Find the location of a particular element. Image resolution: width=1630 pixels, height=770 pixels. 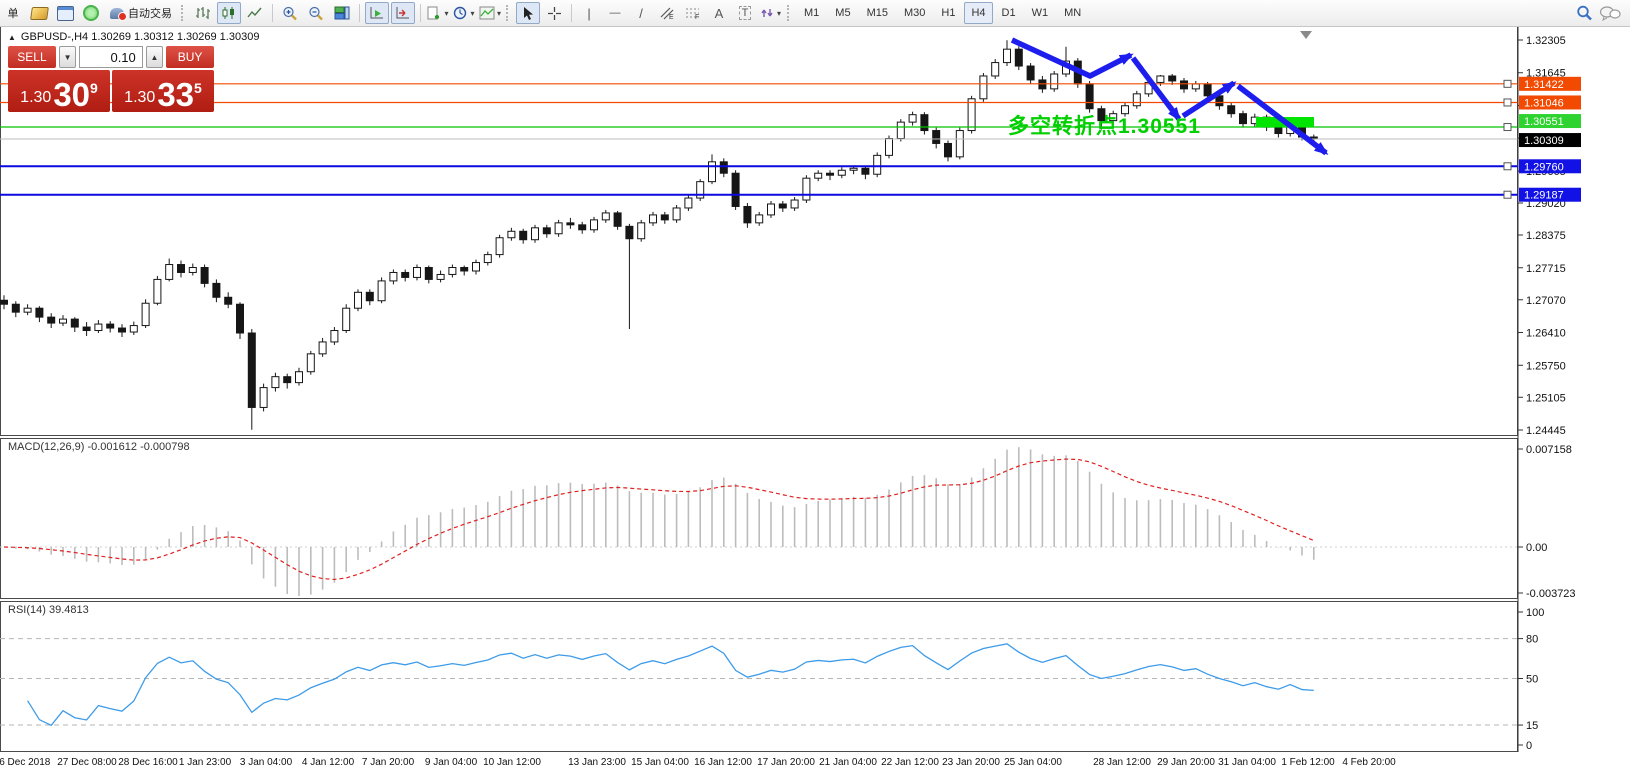

cursor-button is located at coordinates (528, 13).